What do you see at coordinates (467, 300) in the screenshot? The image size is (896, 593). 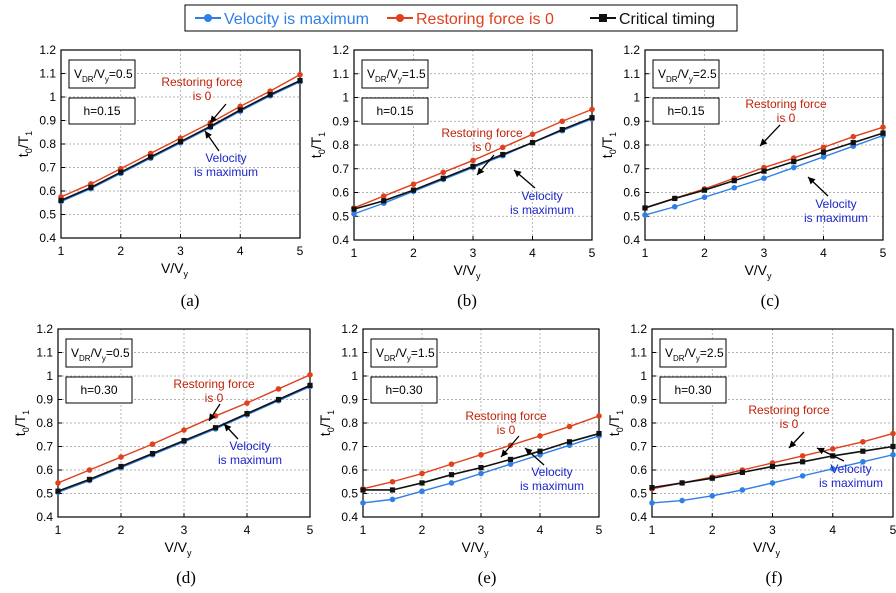 I see `panel-label: (b)` at bounding box center [467, 300].